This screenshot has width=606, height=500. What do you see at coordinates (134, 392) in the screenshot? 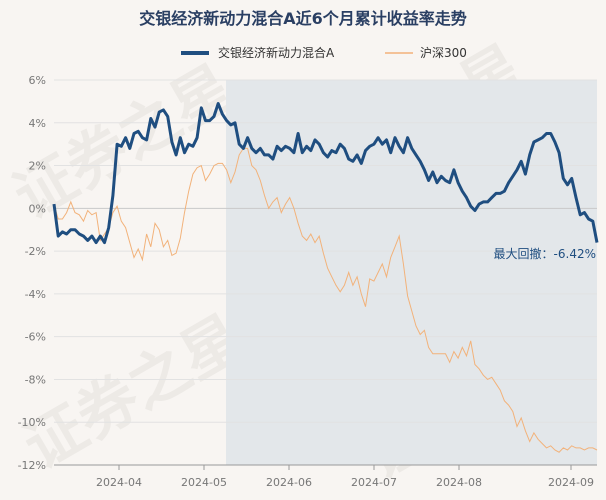
I see `svg-text: 证券之星` at bounding box center [134, 392].